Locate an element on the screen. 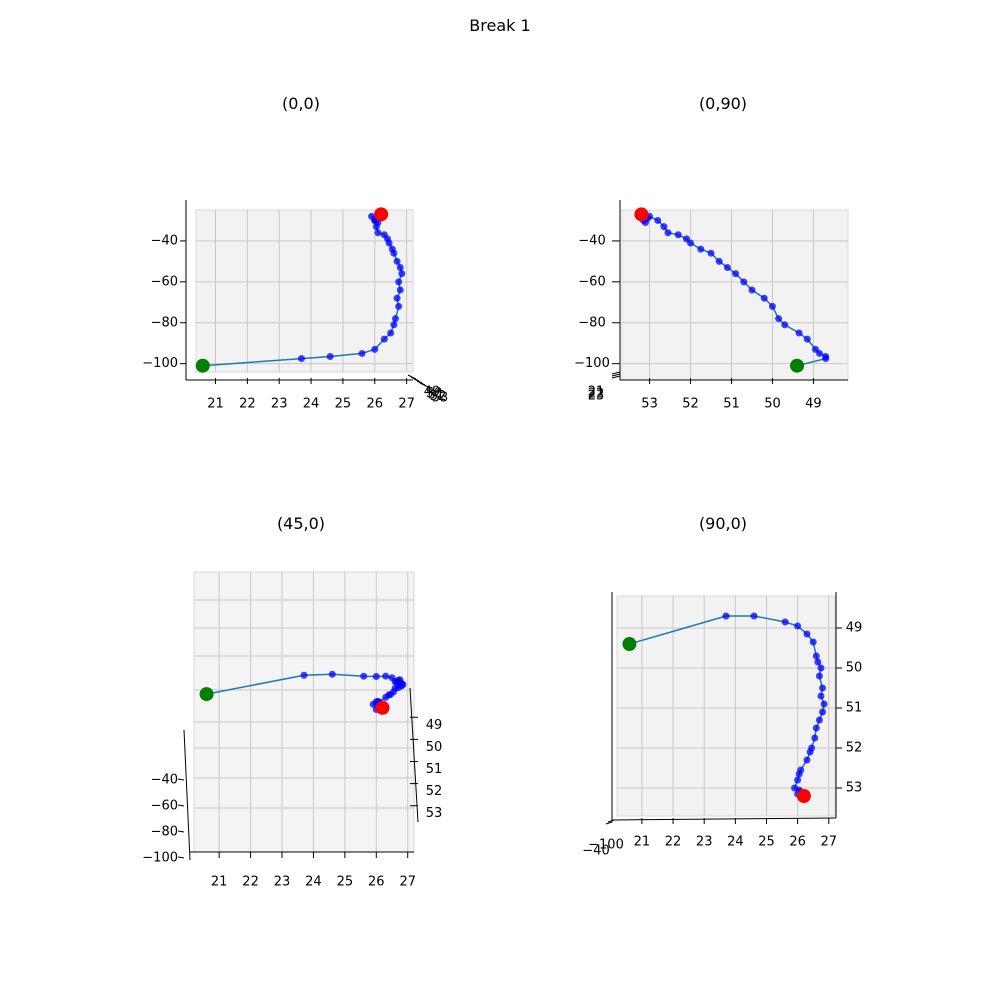 The image size is (1000, 1000). panel-0-0-tick is located at coordinates (424, 385).